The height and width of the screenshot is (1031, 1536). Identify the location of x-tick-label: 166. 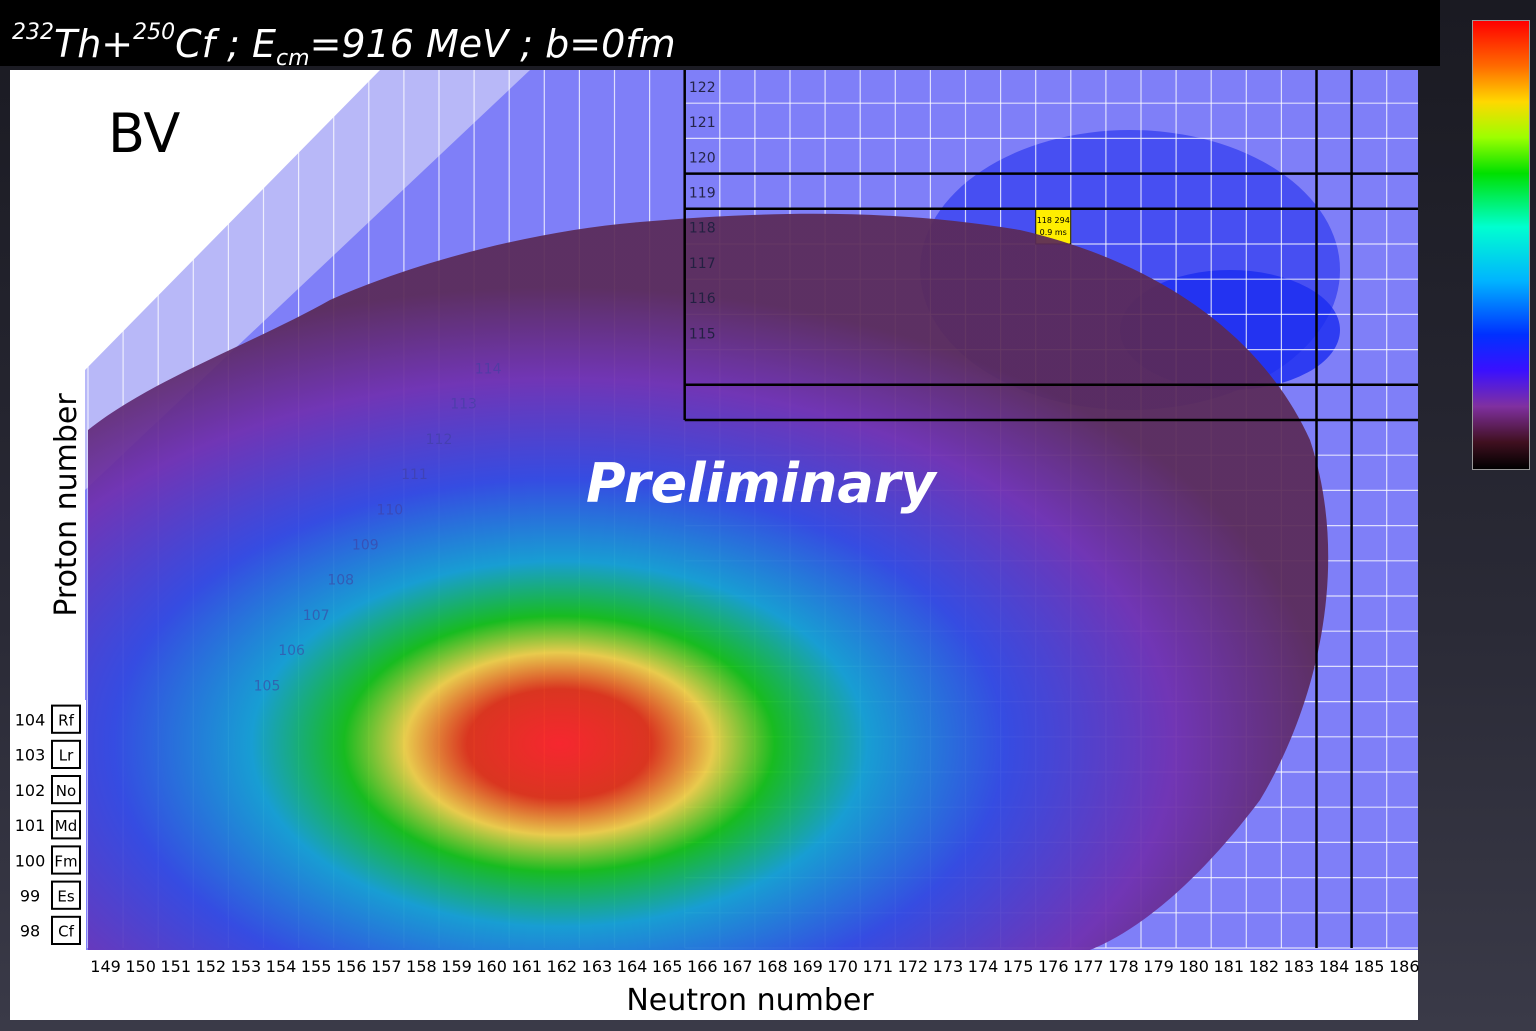
(702, 966).